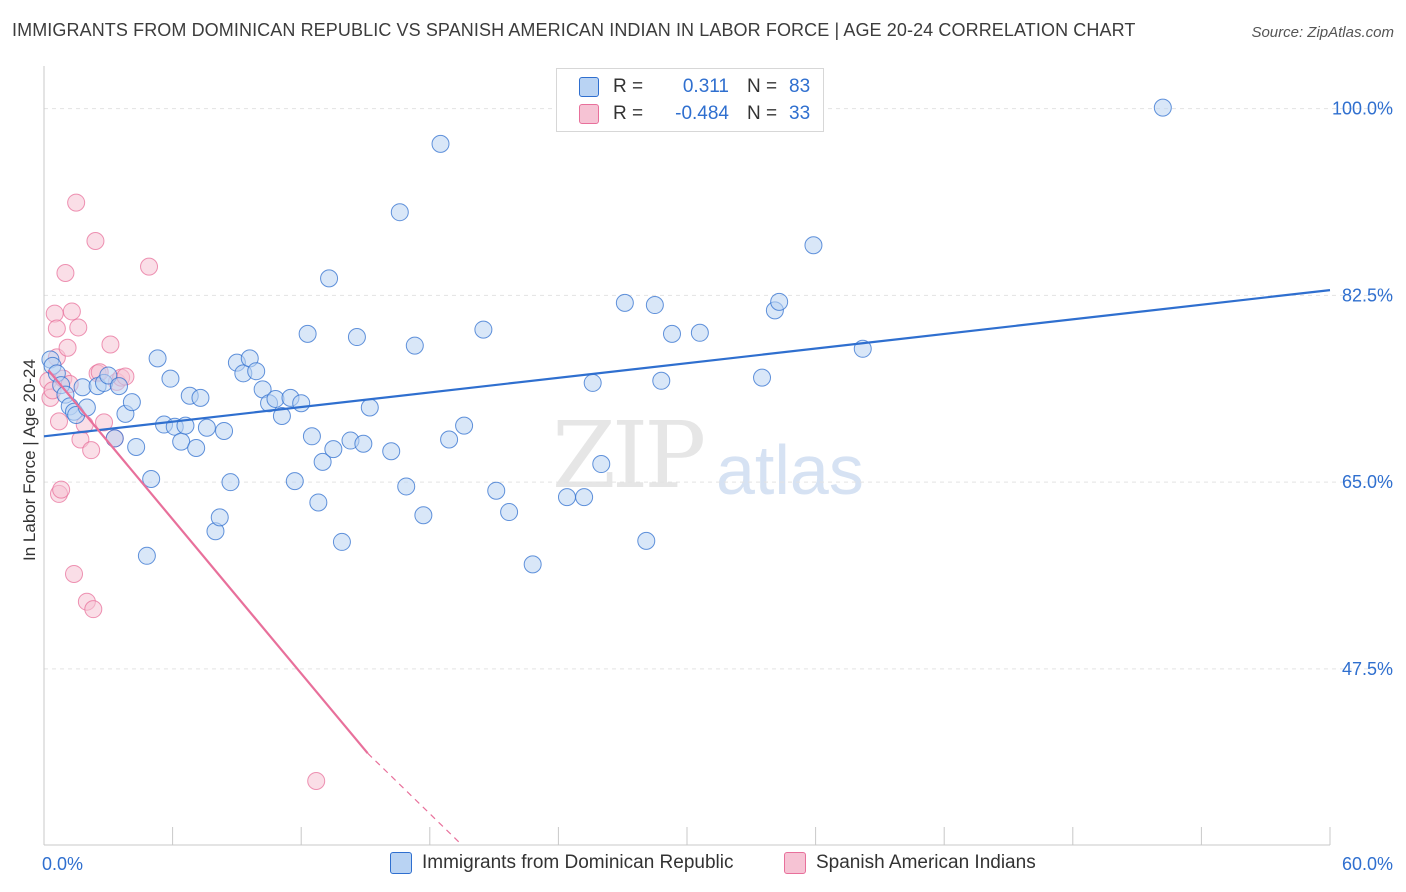 The width and height of the screenshot is (1406, 892). I want to click on legend-r-value: -0.484, so click(702, 113).